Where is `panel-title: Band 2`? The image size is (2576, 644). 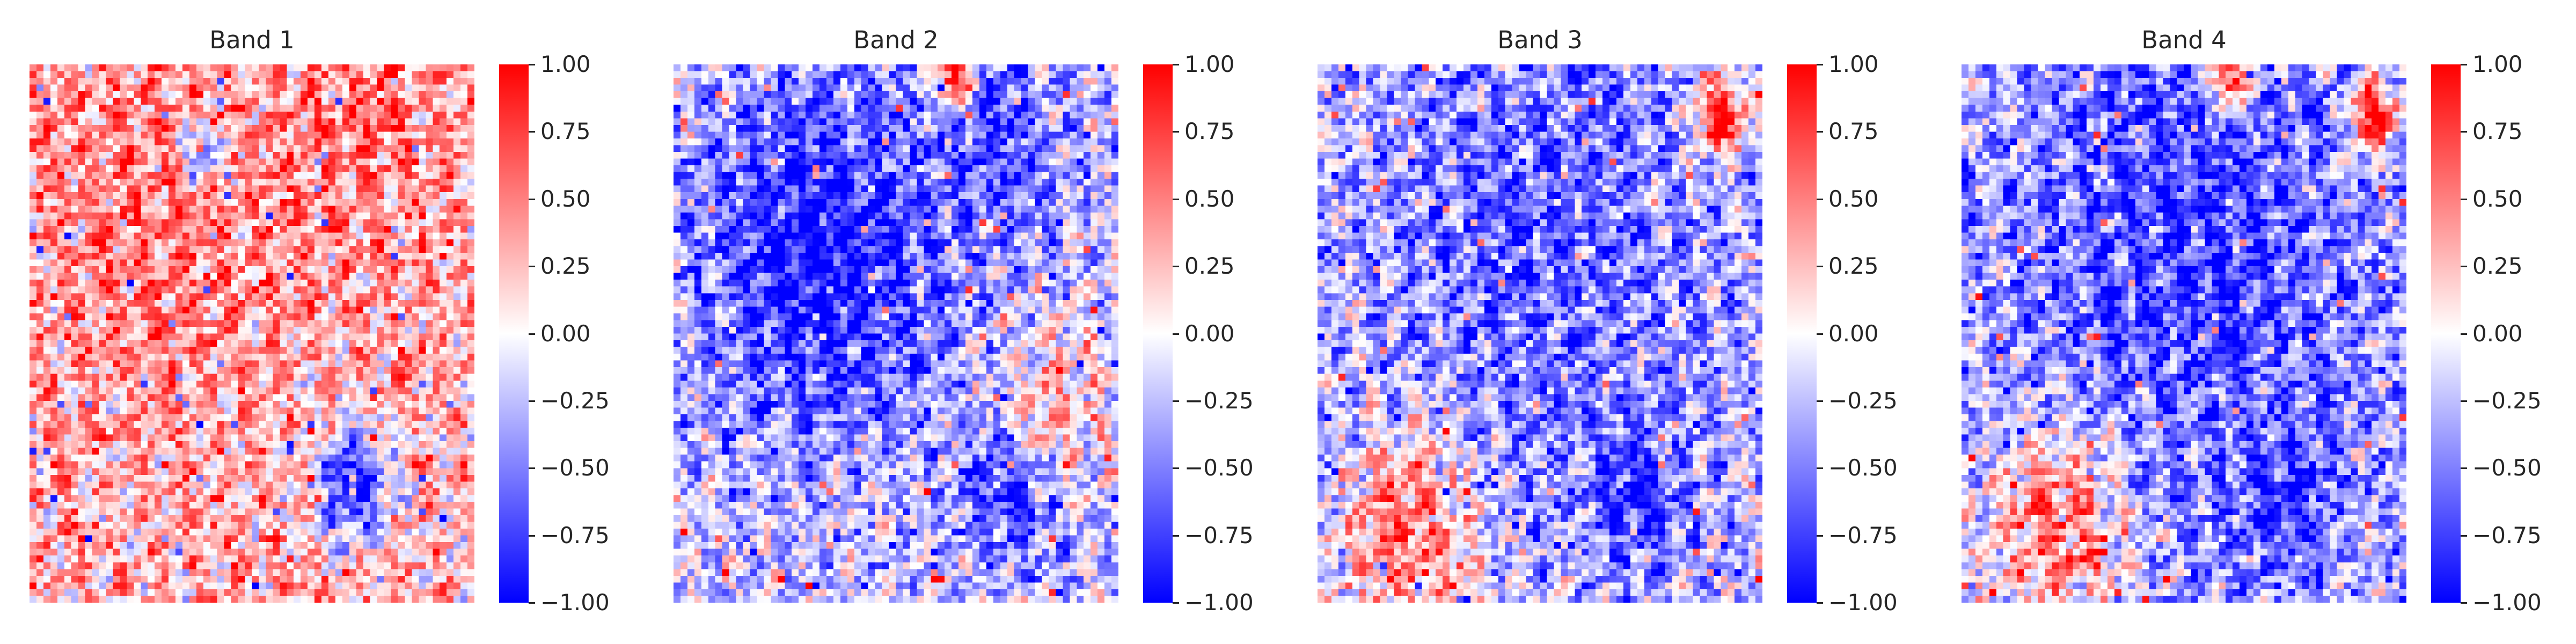 panel-title: Band 2 is located at coordinates (896, 40).